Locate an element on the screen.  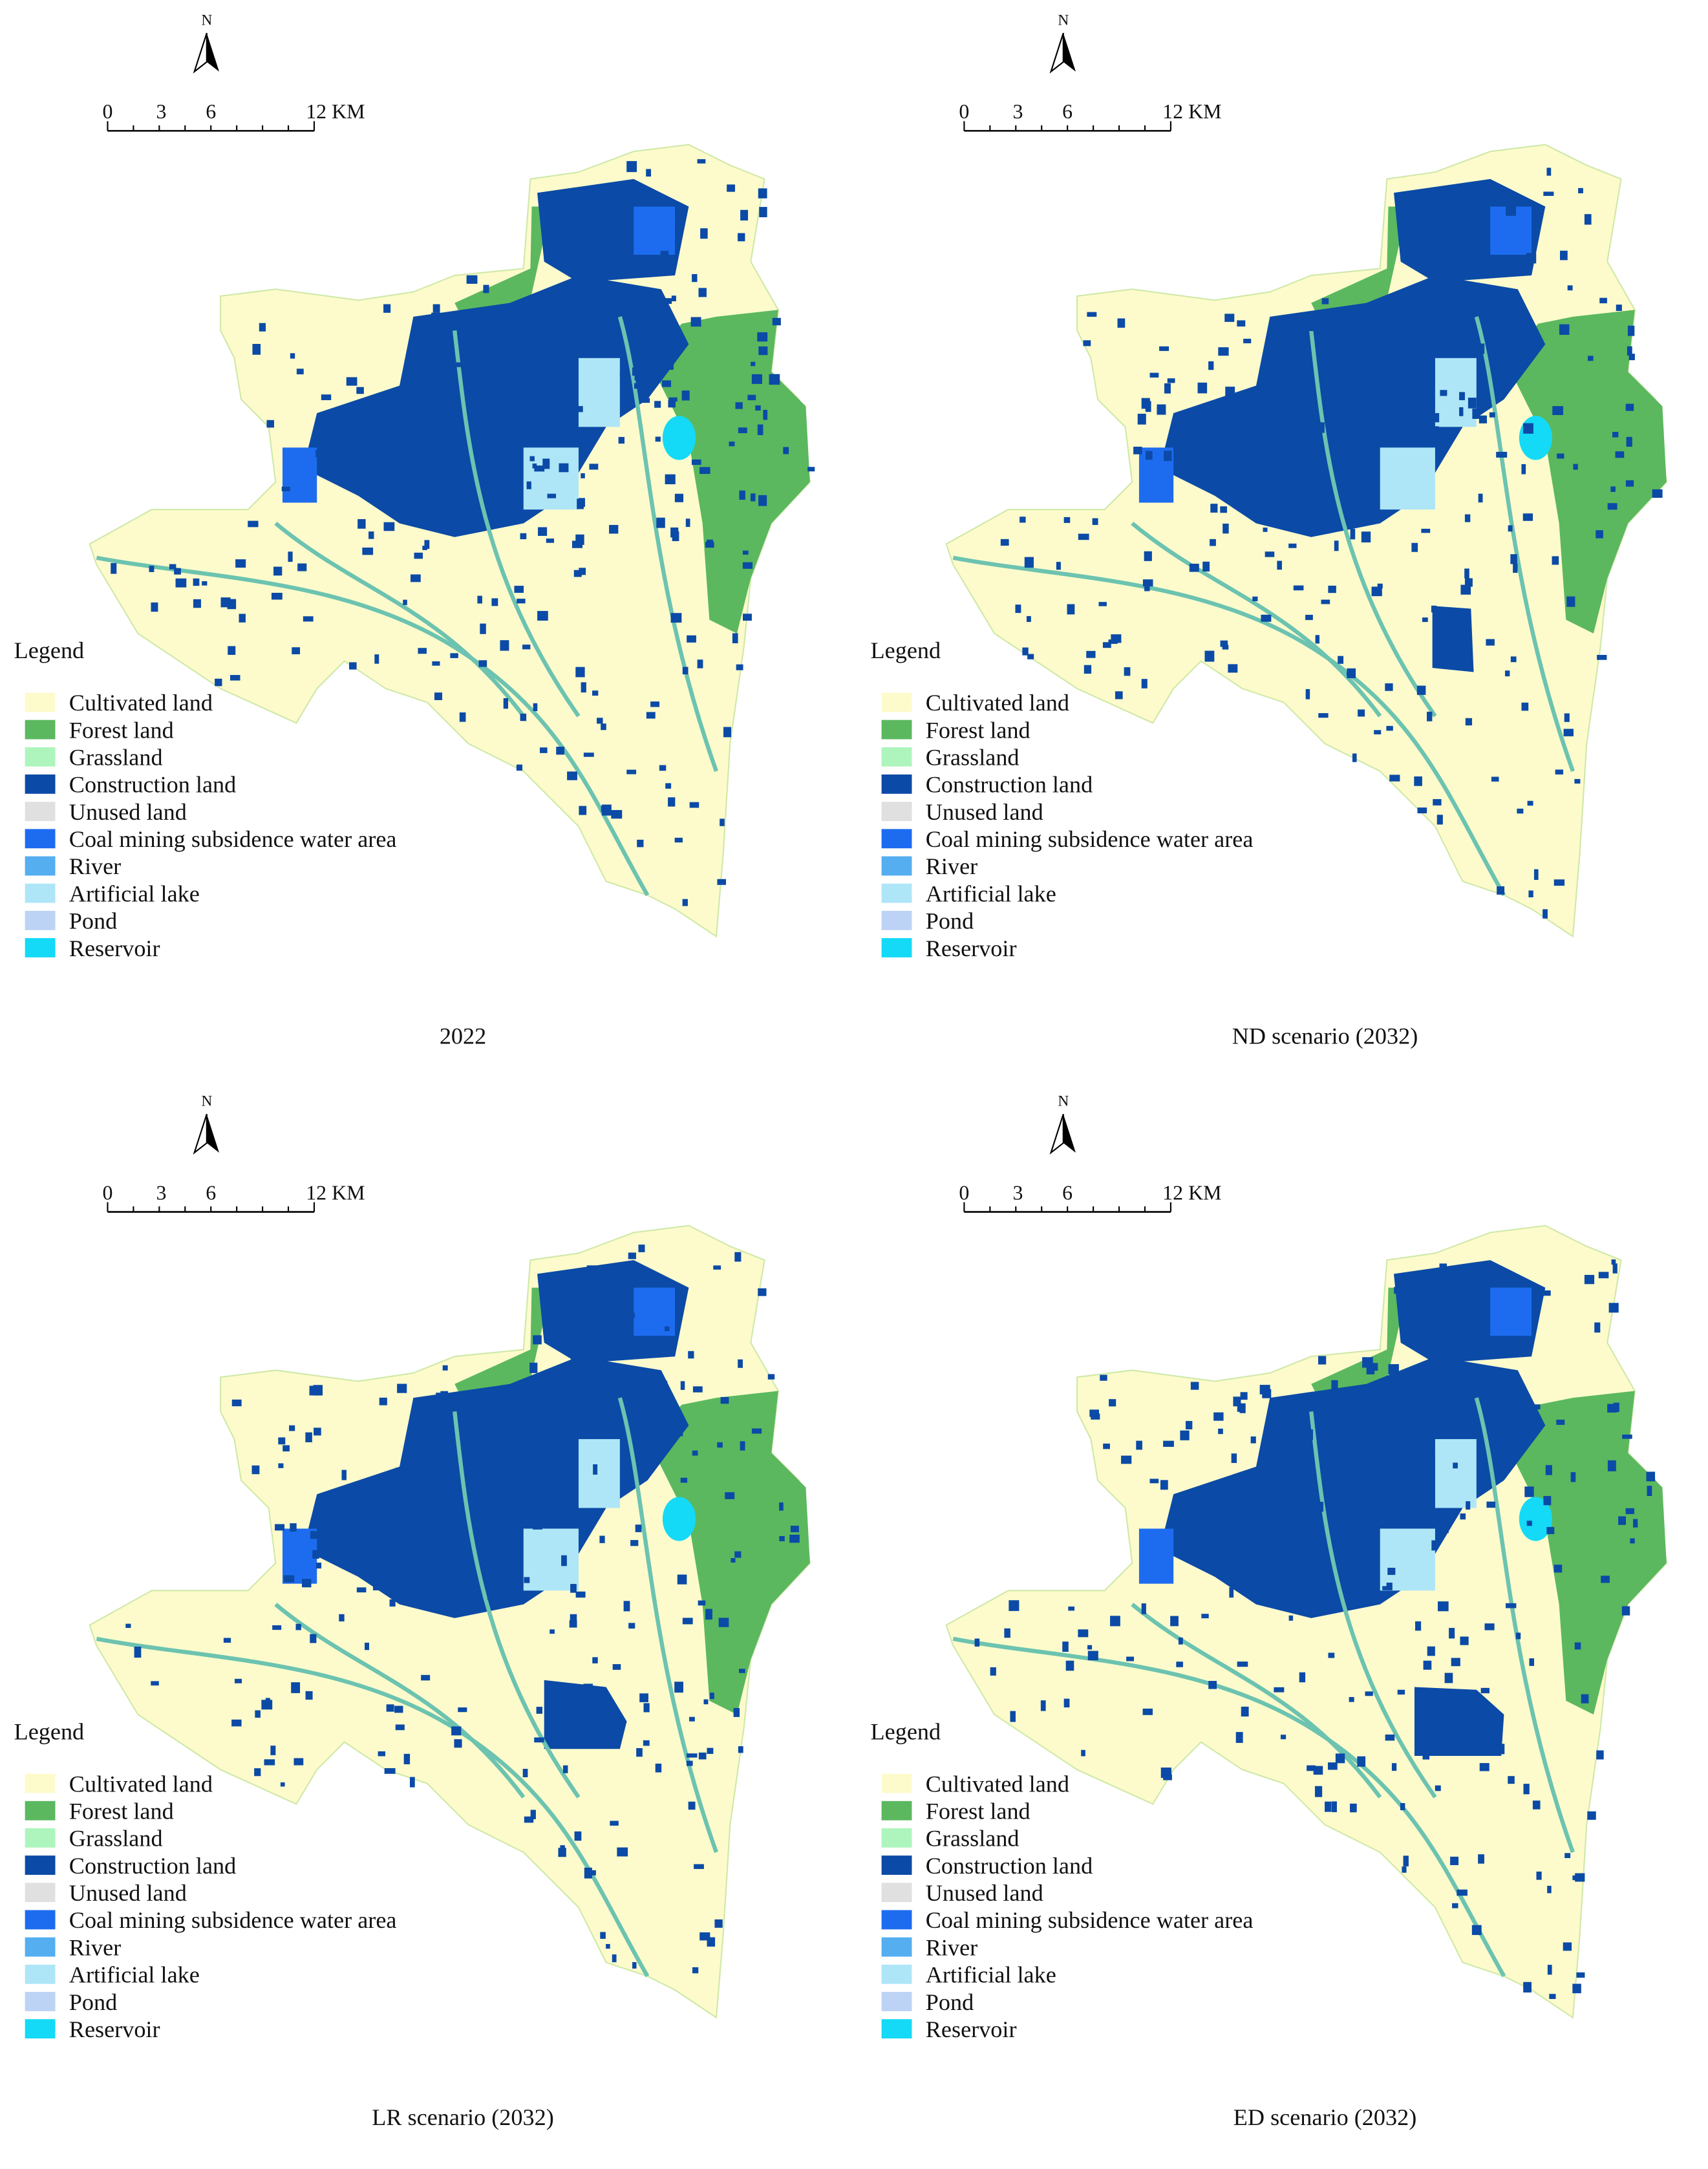
north-arrow is located at coordinates (200, 1134).